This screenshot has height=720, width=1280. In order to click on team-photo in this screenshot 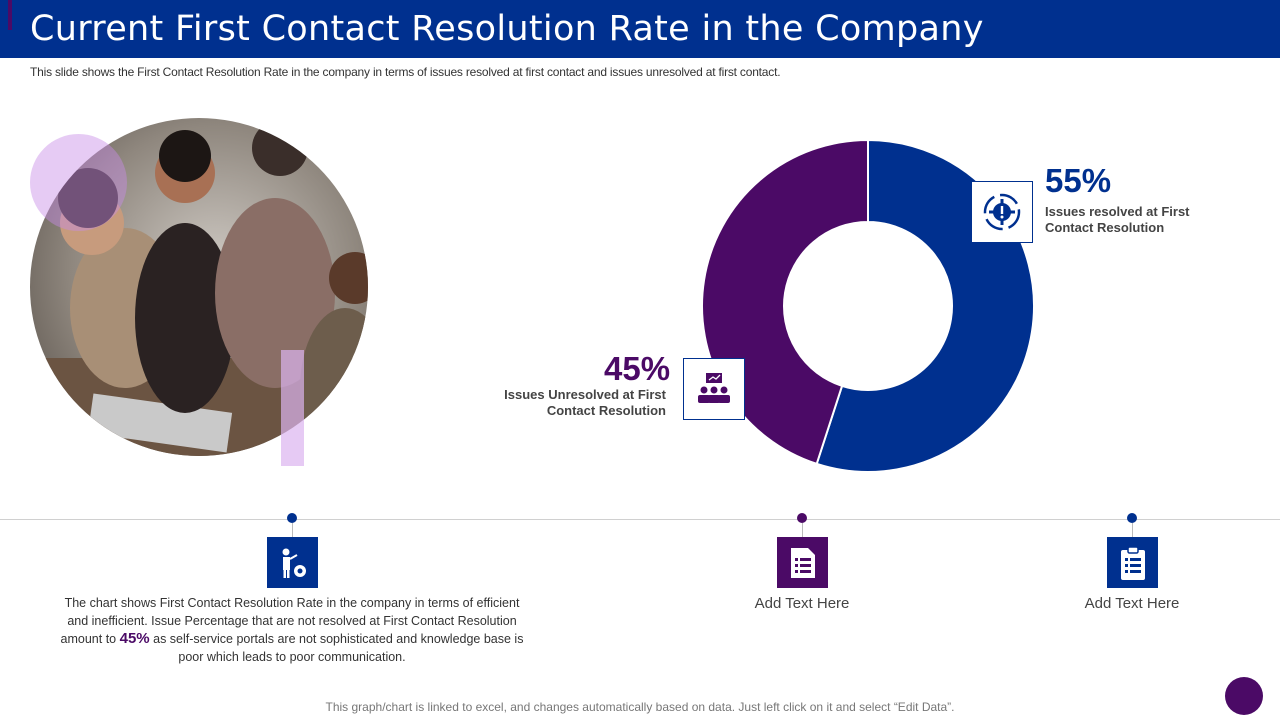, I will do `click(199, 287)`.